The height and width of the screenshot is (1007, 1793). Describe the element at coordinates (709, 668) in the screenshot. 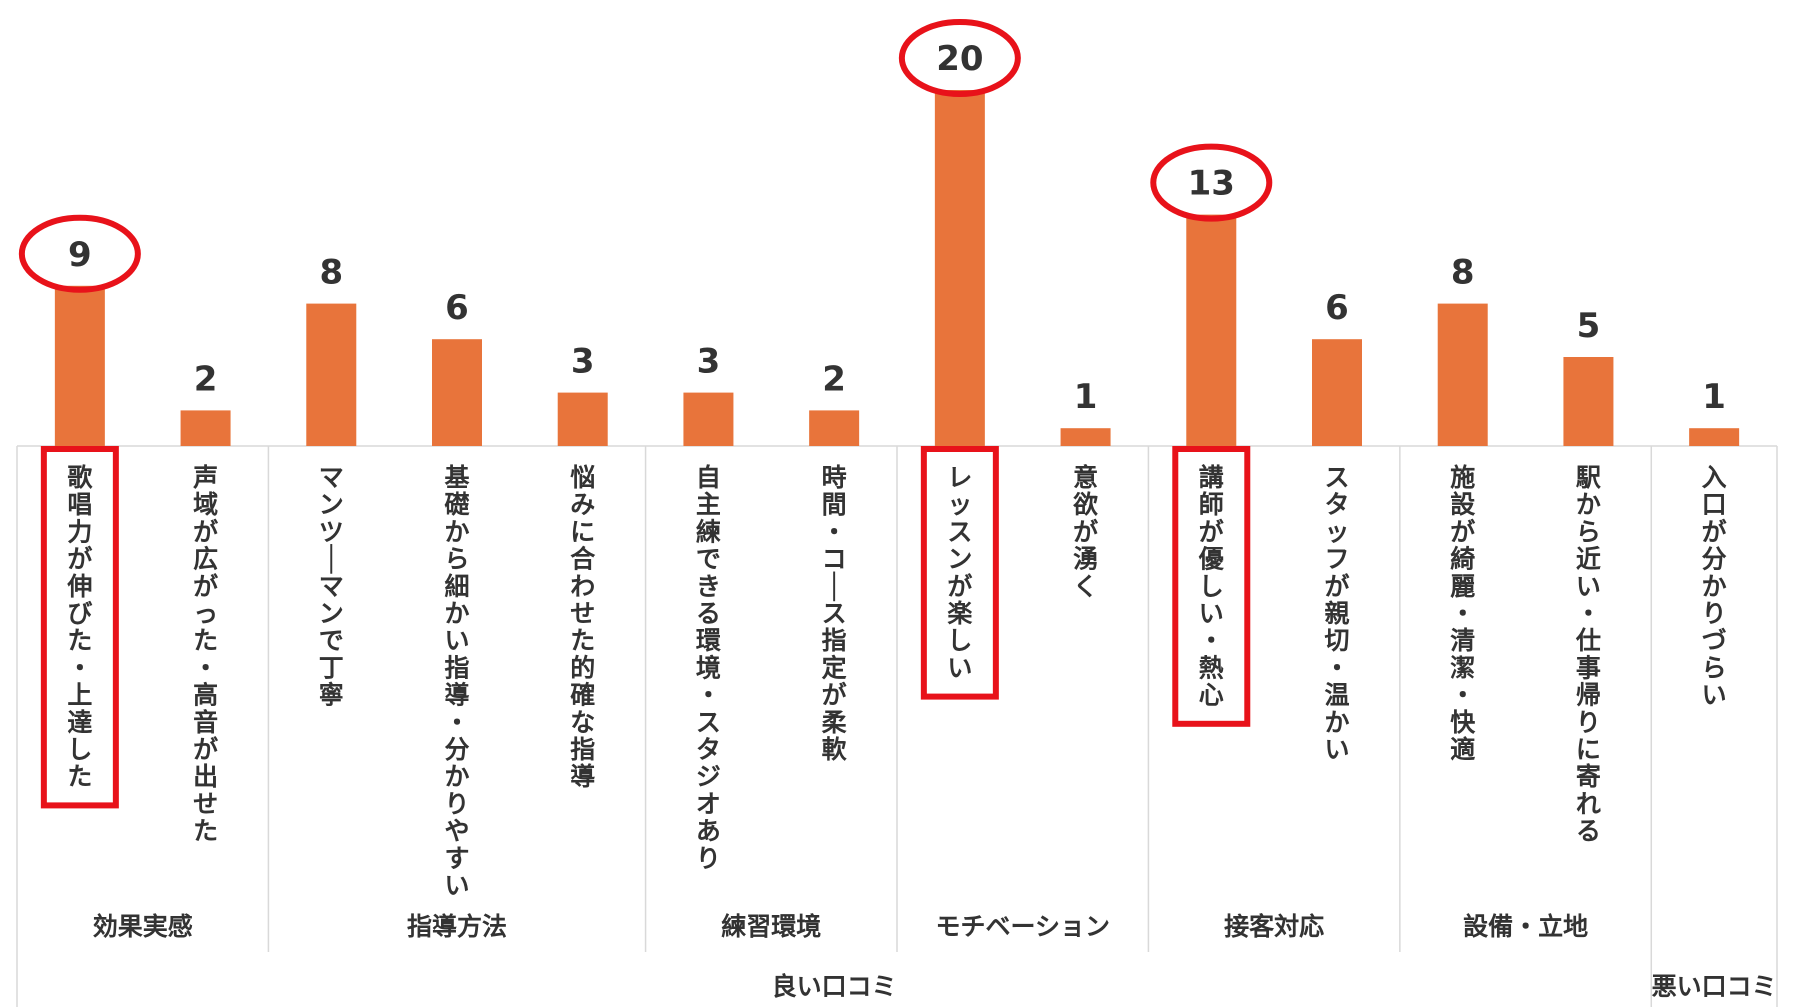

I see `category-label: 自主練できる環境・スタジオあり` at that location.